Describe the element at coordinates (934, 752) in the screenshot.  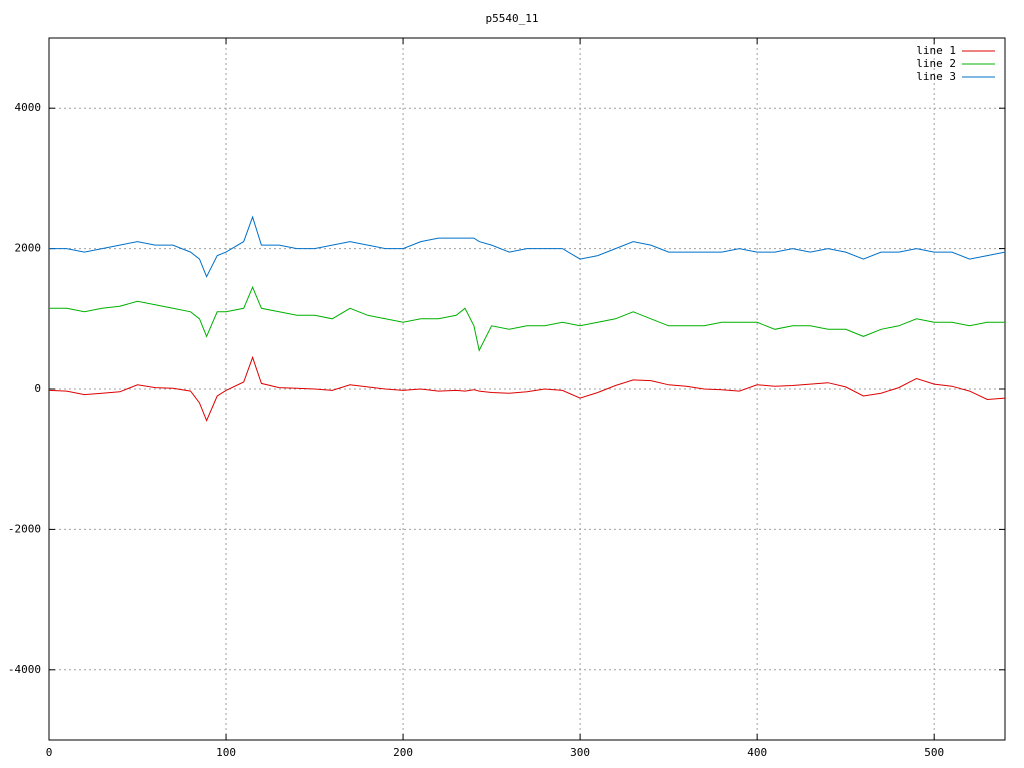
I see `x-tick-label: 500` at that location.